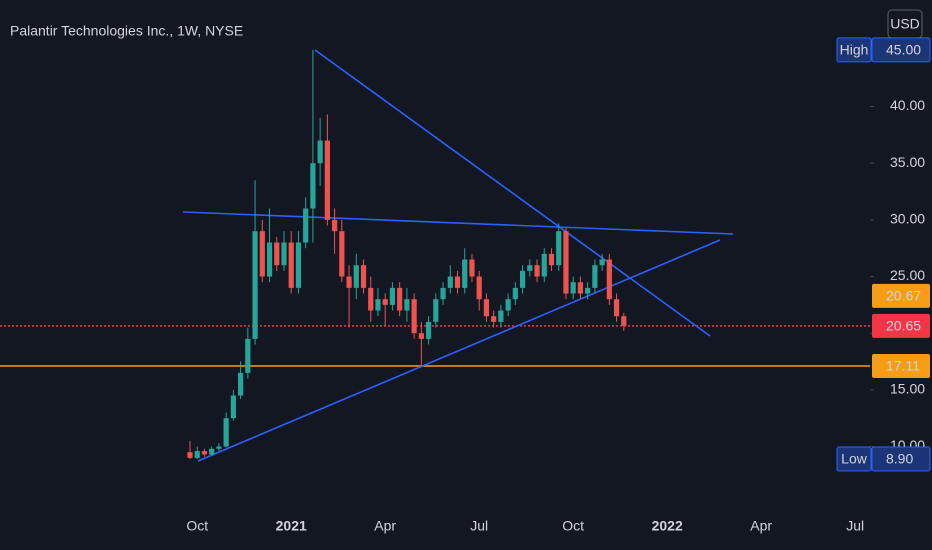 This screenshot has width=932, height=550. I want to click on y-tick-label: 35.00, so click(907, 162).